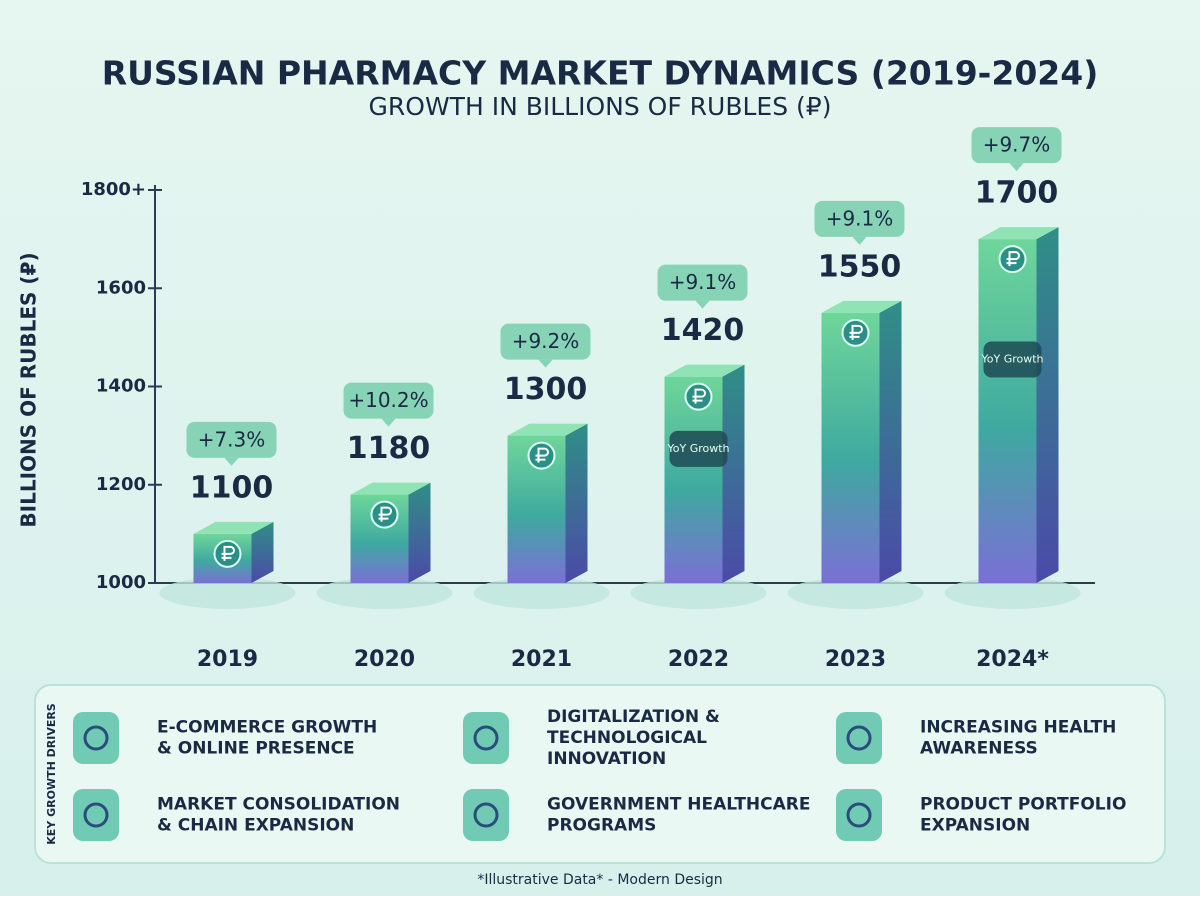 The height and width of the screenshot is (900, 1200). Describe the element at coordinates (256, 749) in the screenshot. I see `driver-text: & ONLINE PRESENCE` at that location.